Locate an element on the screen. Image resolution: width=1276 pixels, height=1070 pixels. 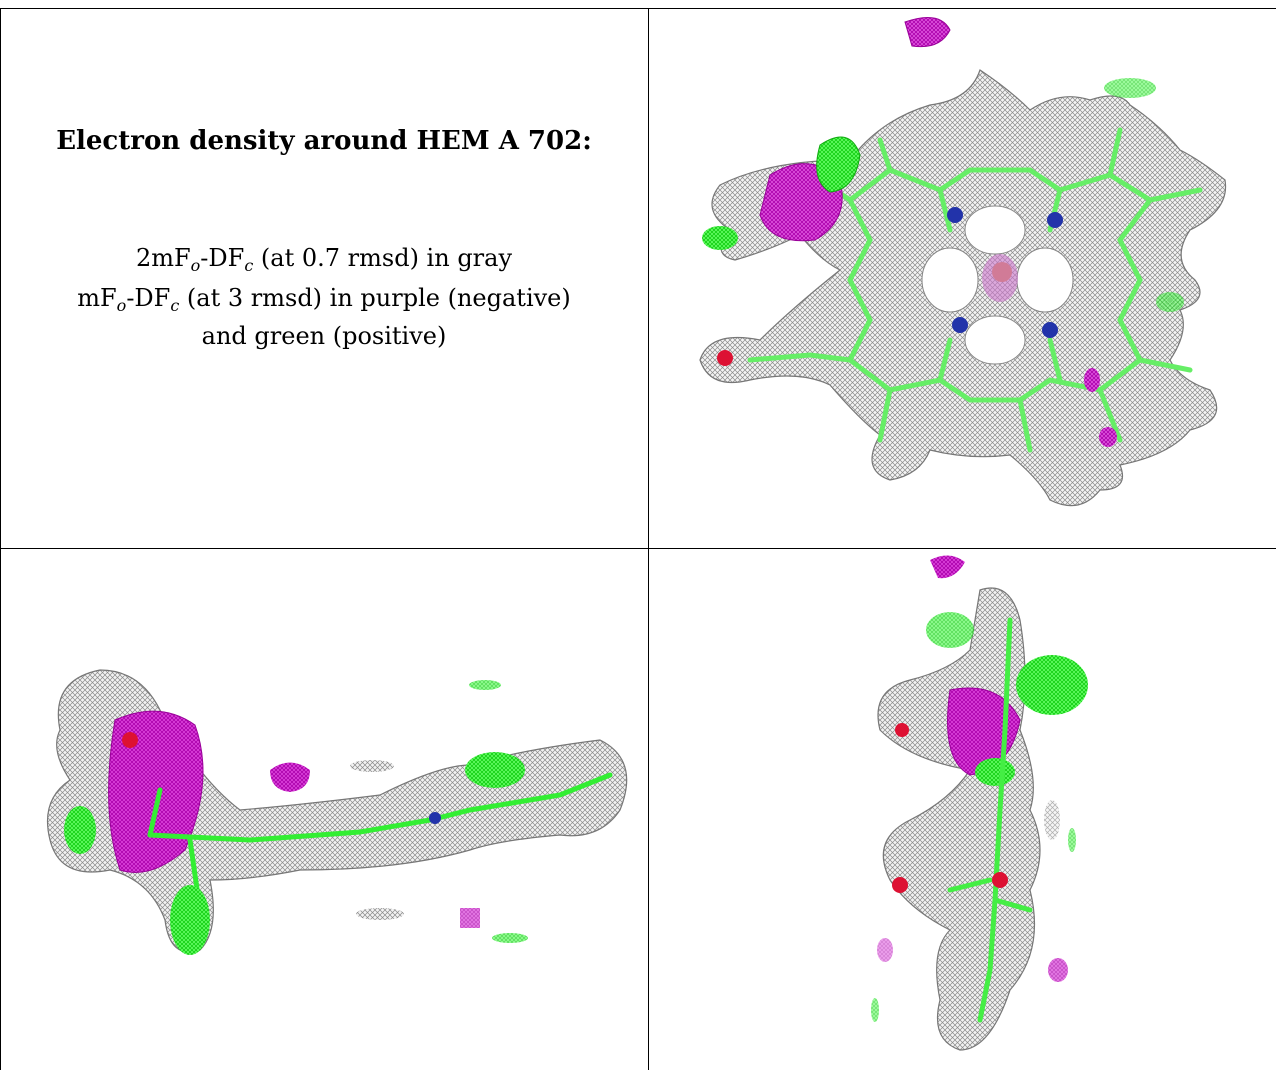
caption-line-green: and green (positive) is located at coordinates (324, 336).